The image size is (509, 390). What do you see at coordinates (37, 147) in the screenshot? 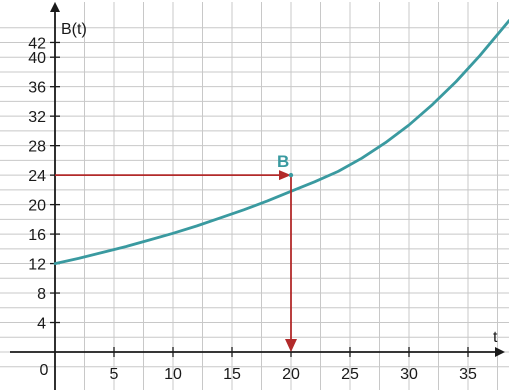
I see `y-tick-label: 28` at bounding box center [37, 147].